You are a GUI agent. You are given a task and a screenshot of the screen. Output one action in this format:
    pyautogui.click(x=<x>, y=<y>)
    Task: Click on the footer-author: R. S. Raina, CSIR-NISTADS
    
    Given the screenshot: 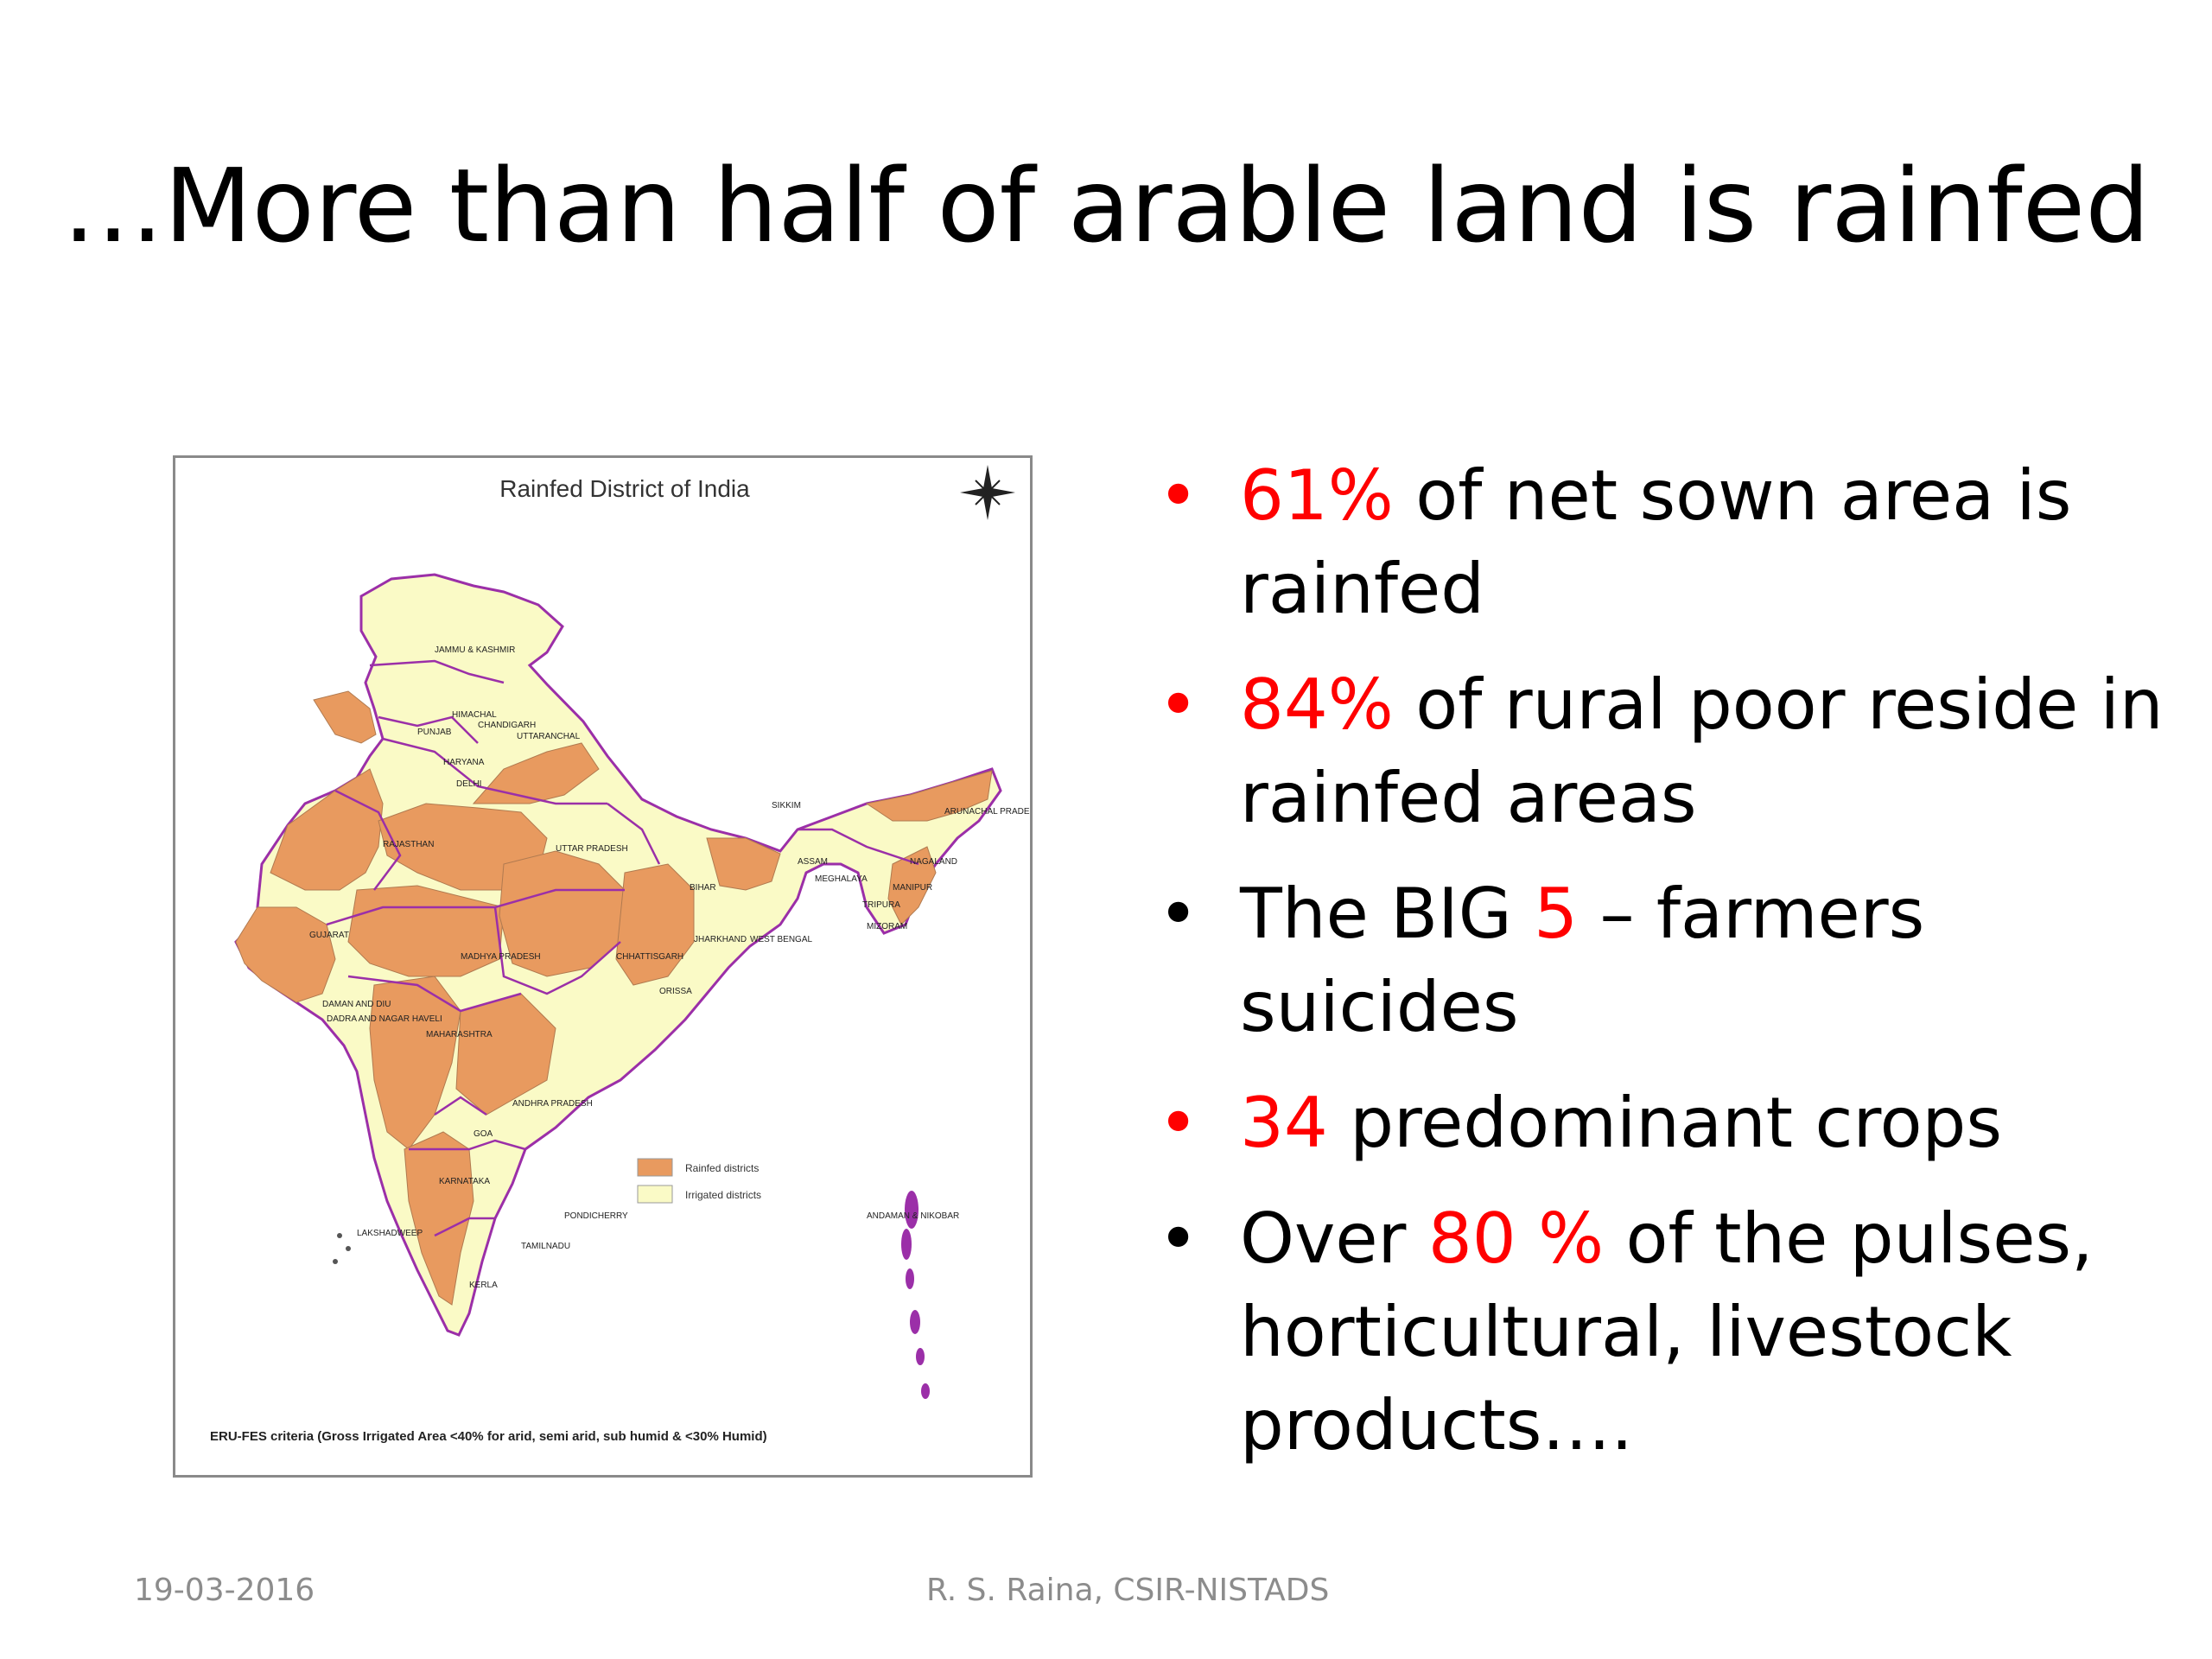 What is the action you would take?
    pyautogui.click(x=1128, y=1590)
    